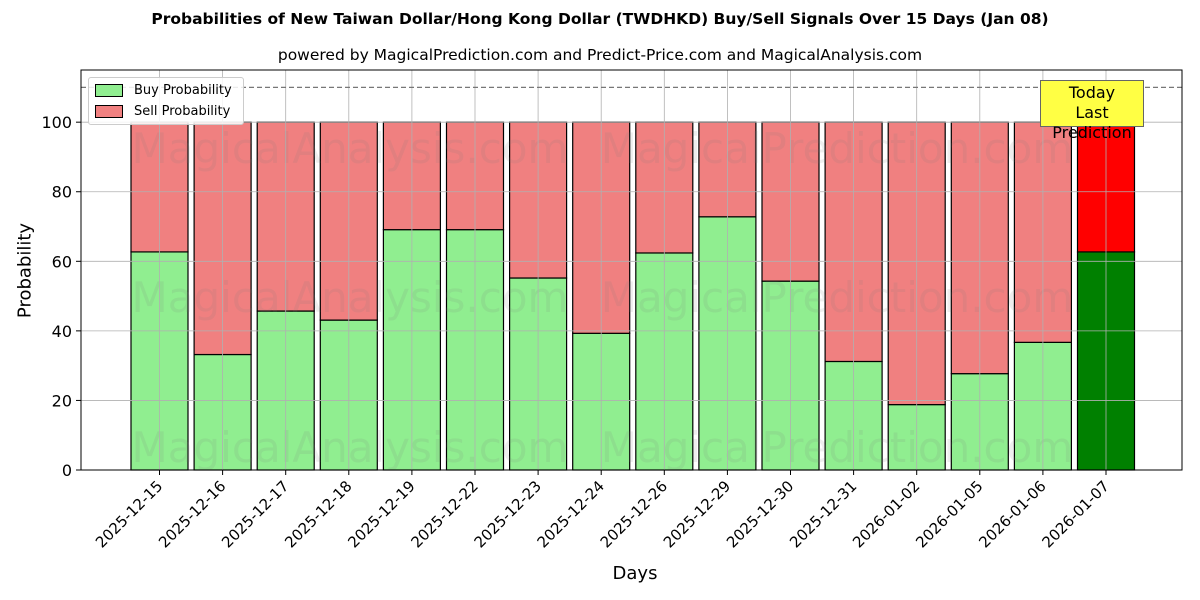  Describe the element at coordinates (823, 514) in the screenshot. I see `x-tick-label: 2025-12-31` at that location.